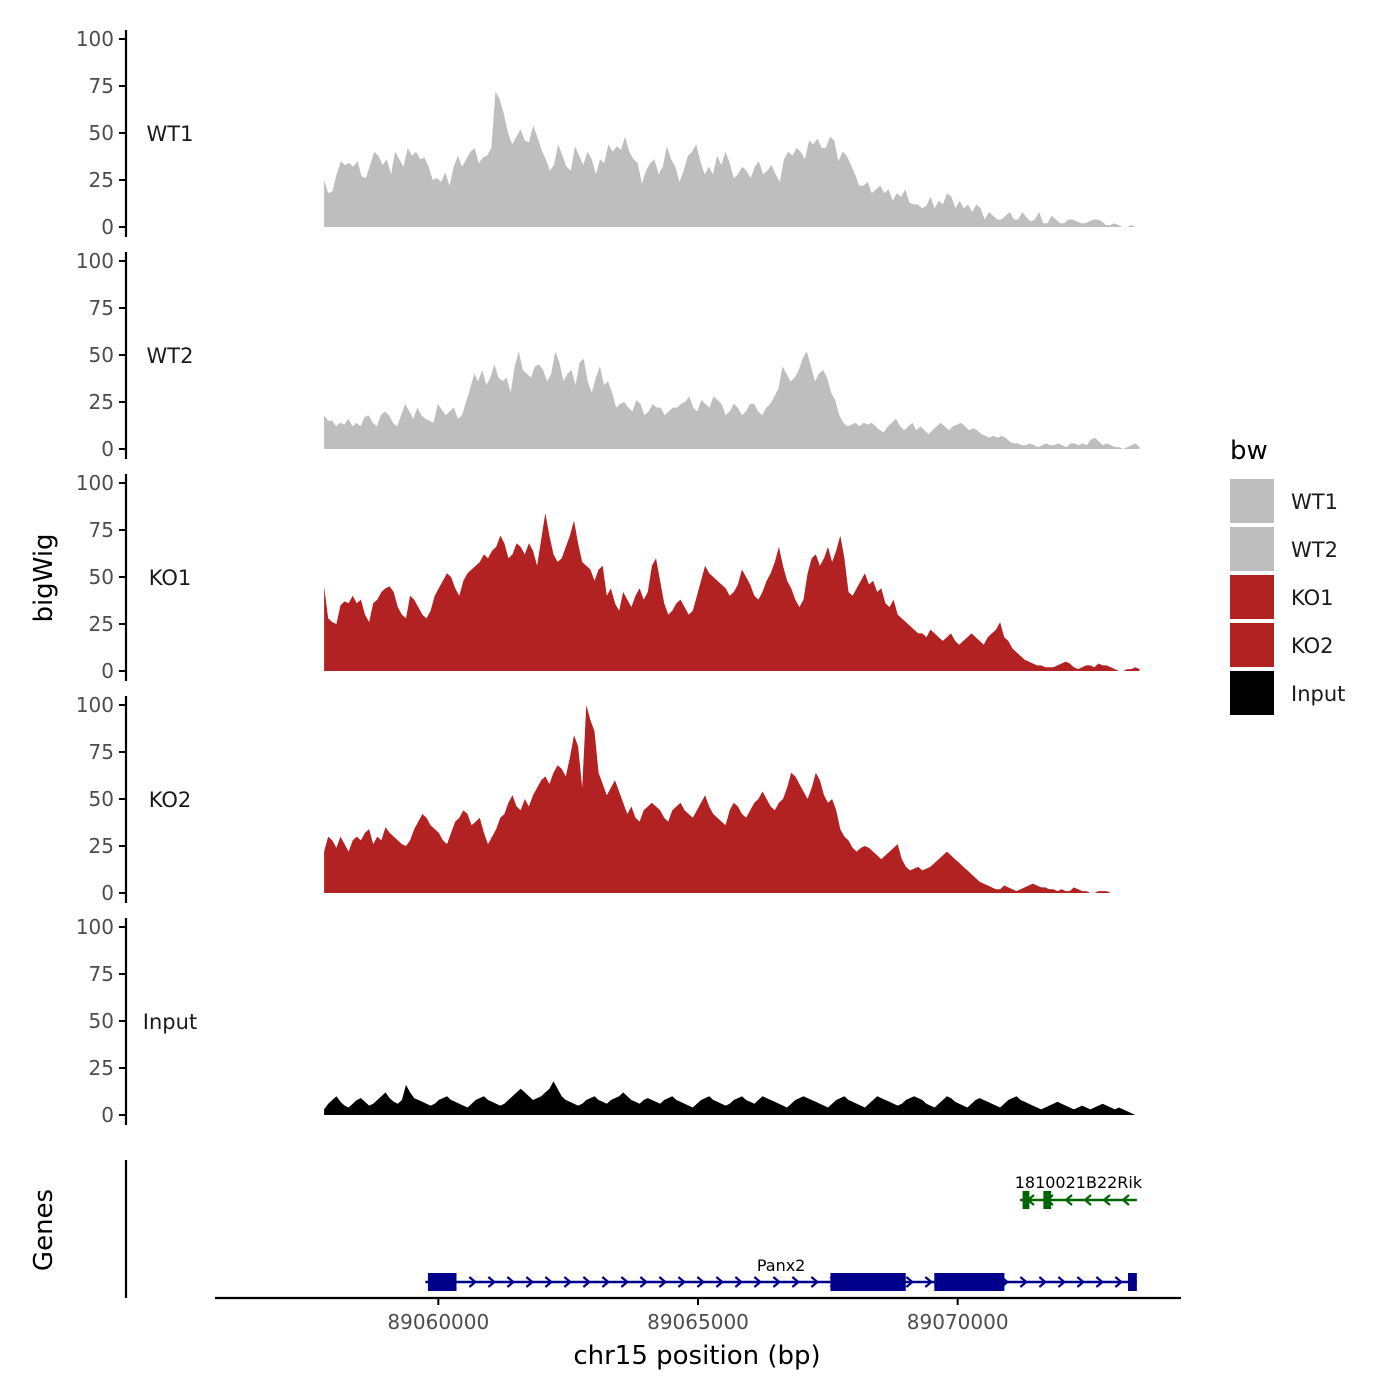 The height and width of the screenshot is (1400, 1400). What do you see at coordinates (1282, 645) in the screenshot?
I see `legend-item-ko2: KO2` at bounding box center [1282, 645].